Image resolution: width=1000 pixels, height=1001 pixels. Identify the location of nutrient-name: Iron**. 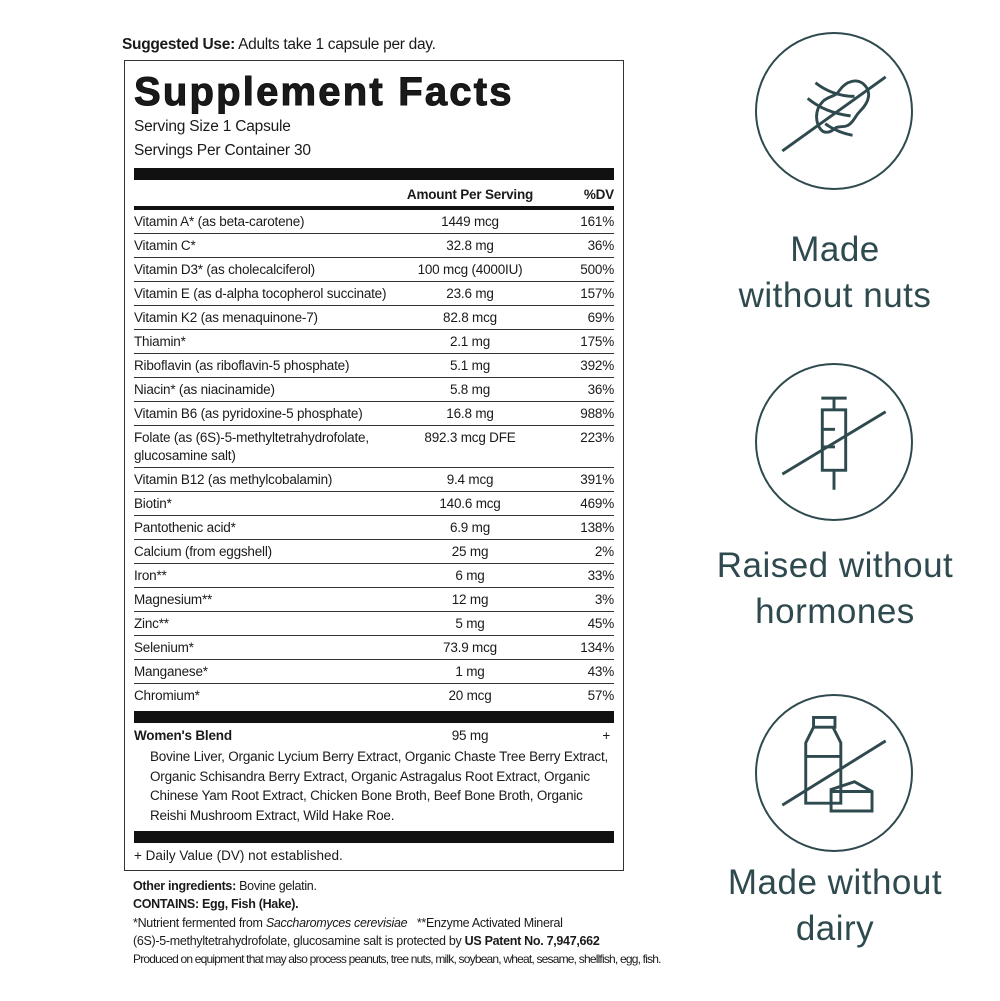
(150, 575).